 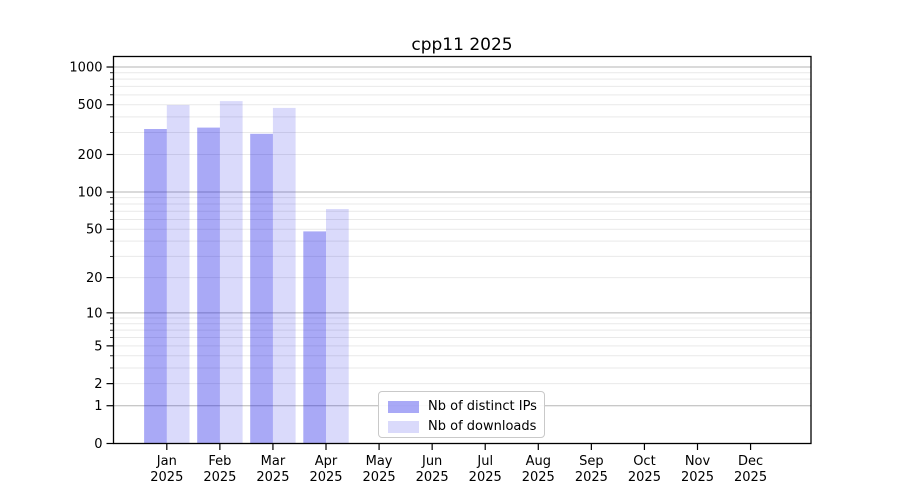 I want to click on y-tick-label: 50, so click(x=94, y=230).